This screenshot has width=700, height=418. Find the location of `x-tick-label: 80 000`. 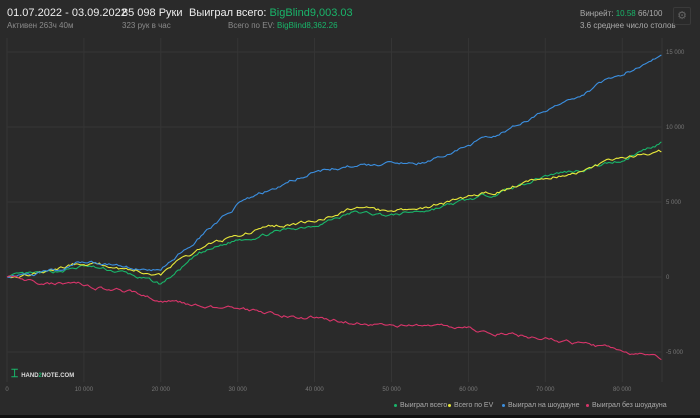

x-tick-label: 80 000 is located at coordinates (622, 390).